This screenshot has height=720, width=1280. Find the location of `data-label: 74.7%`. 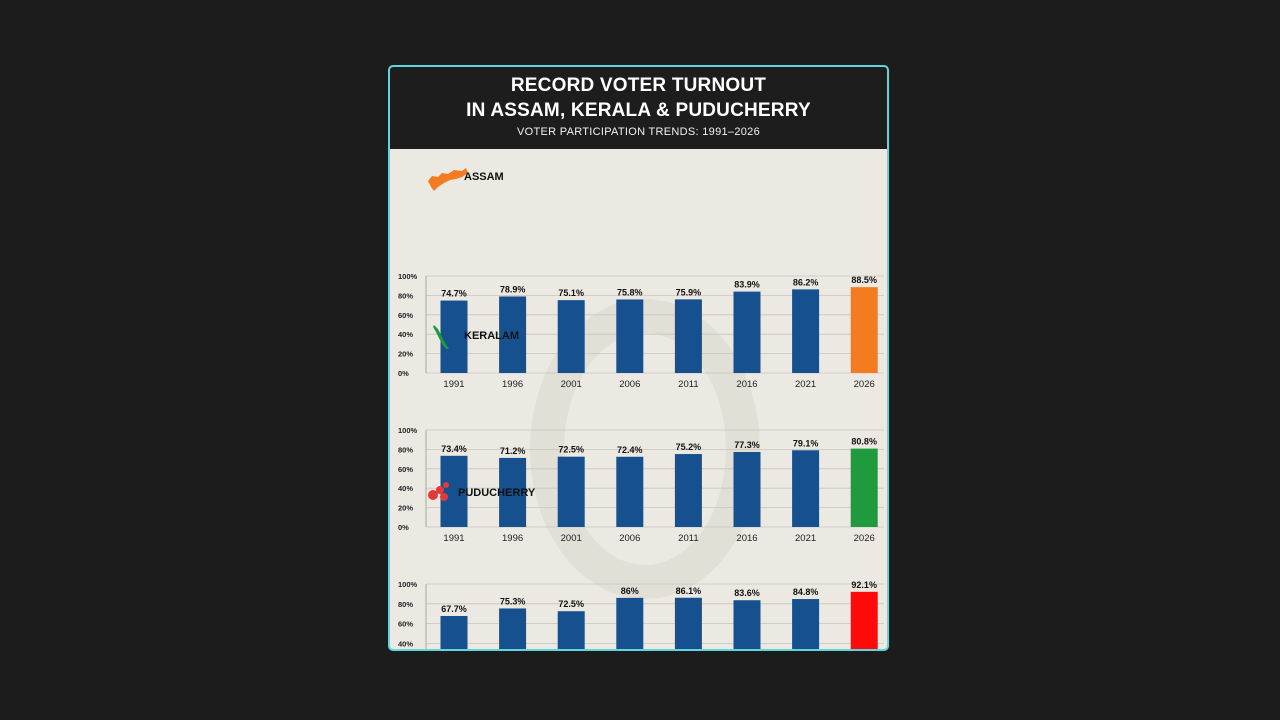

data-label: 74.7% is located at coordinates (454, 294).